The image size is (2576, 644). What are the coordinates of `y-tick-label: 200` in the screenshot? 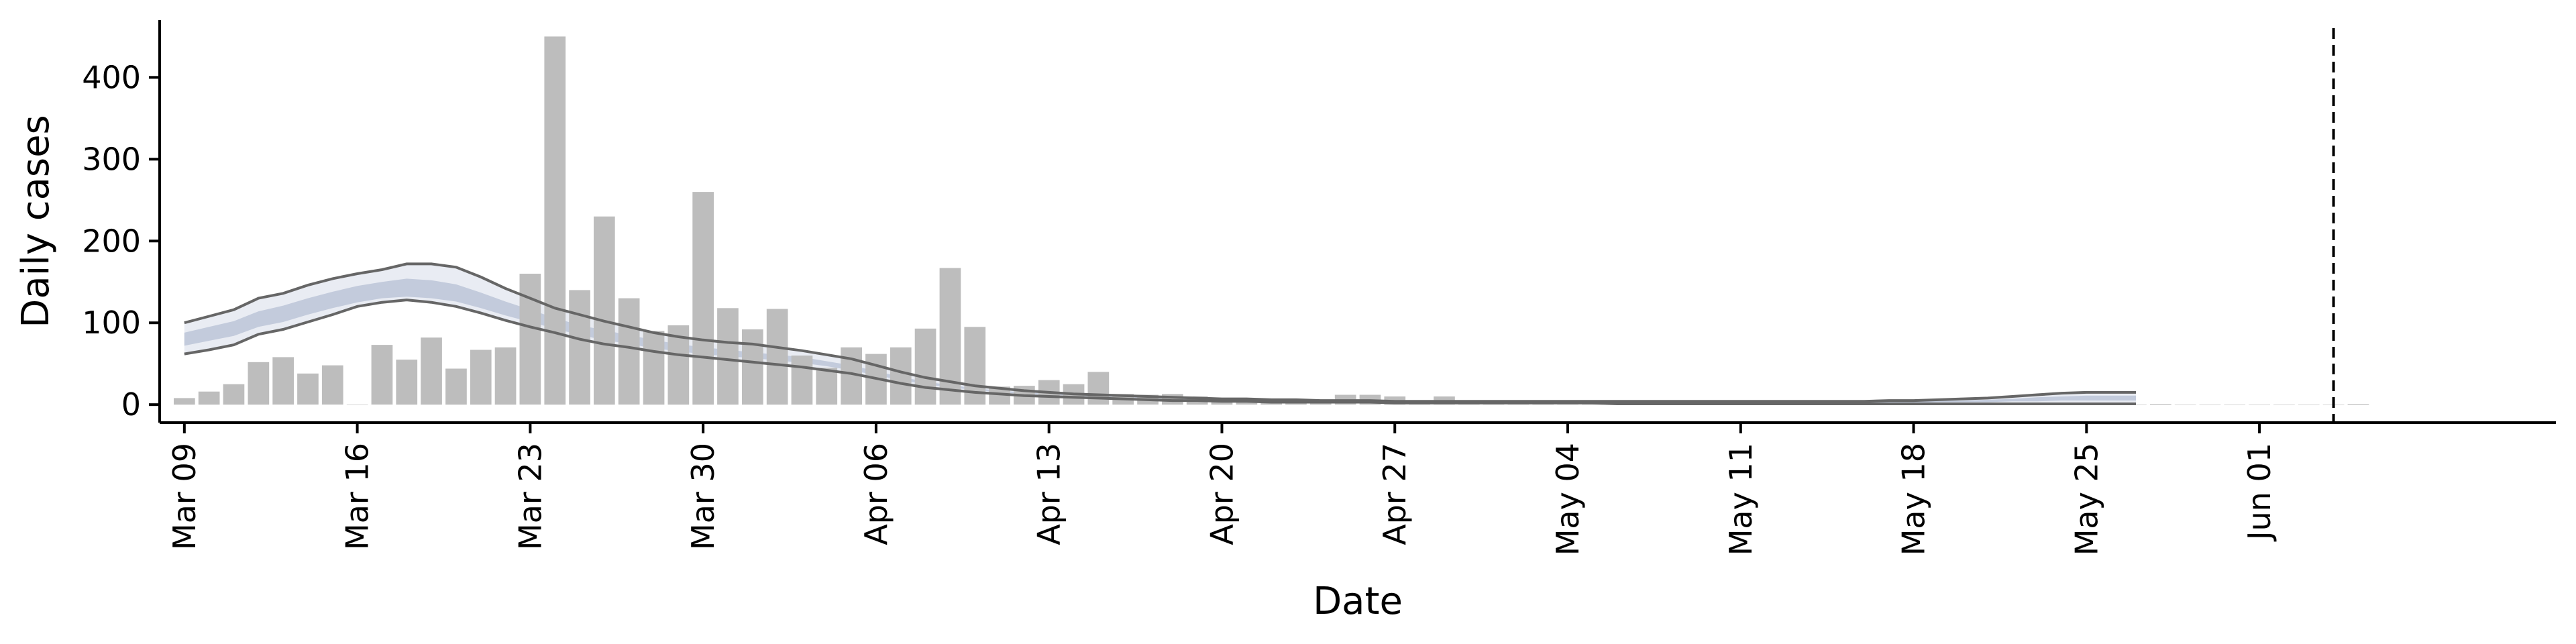 It's located at (111, 241).